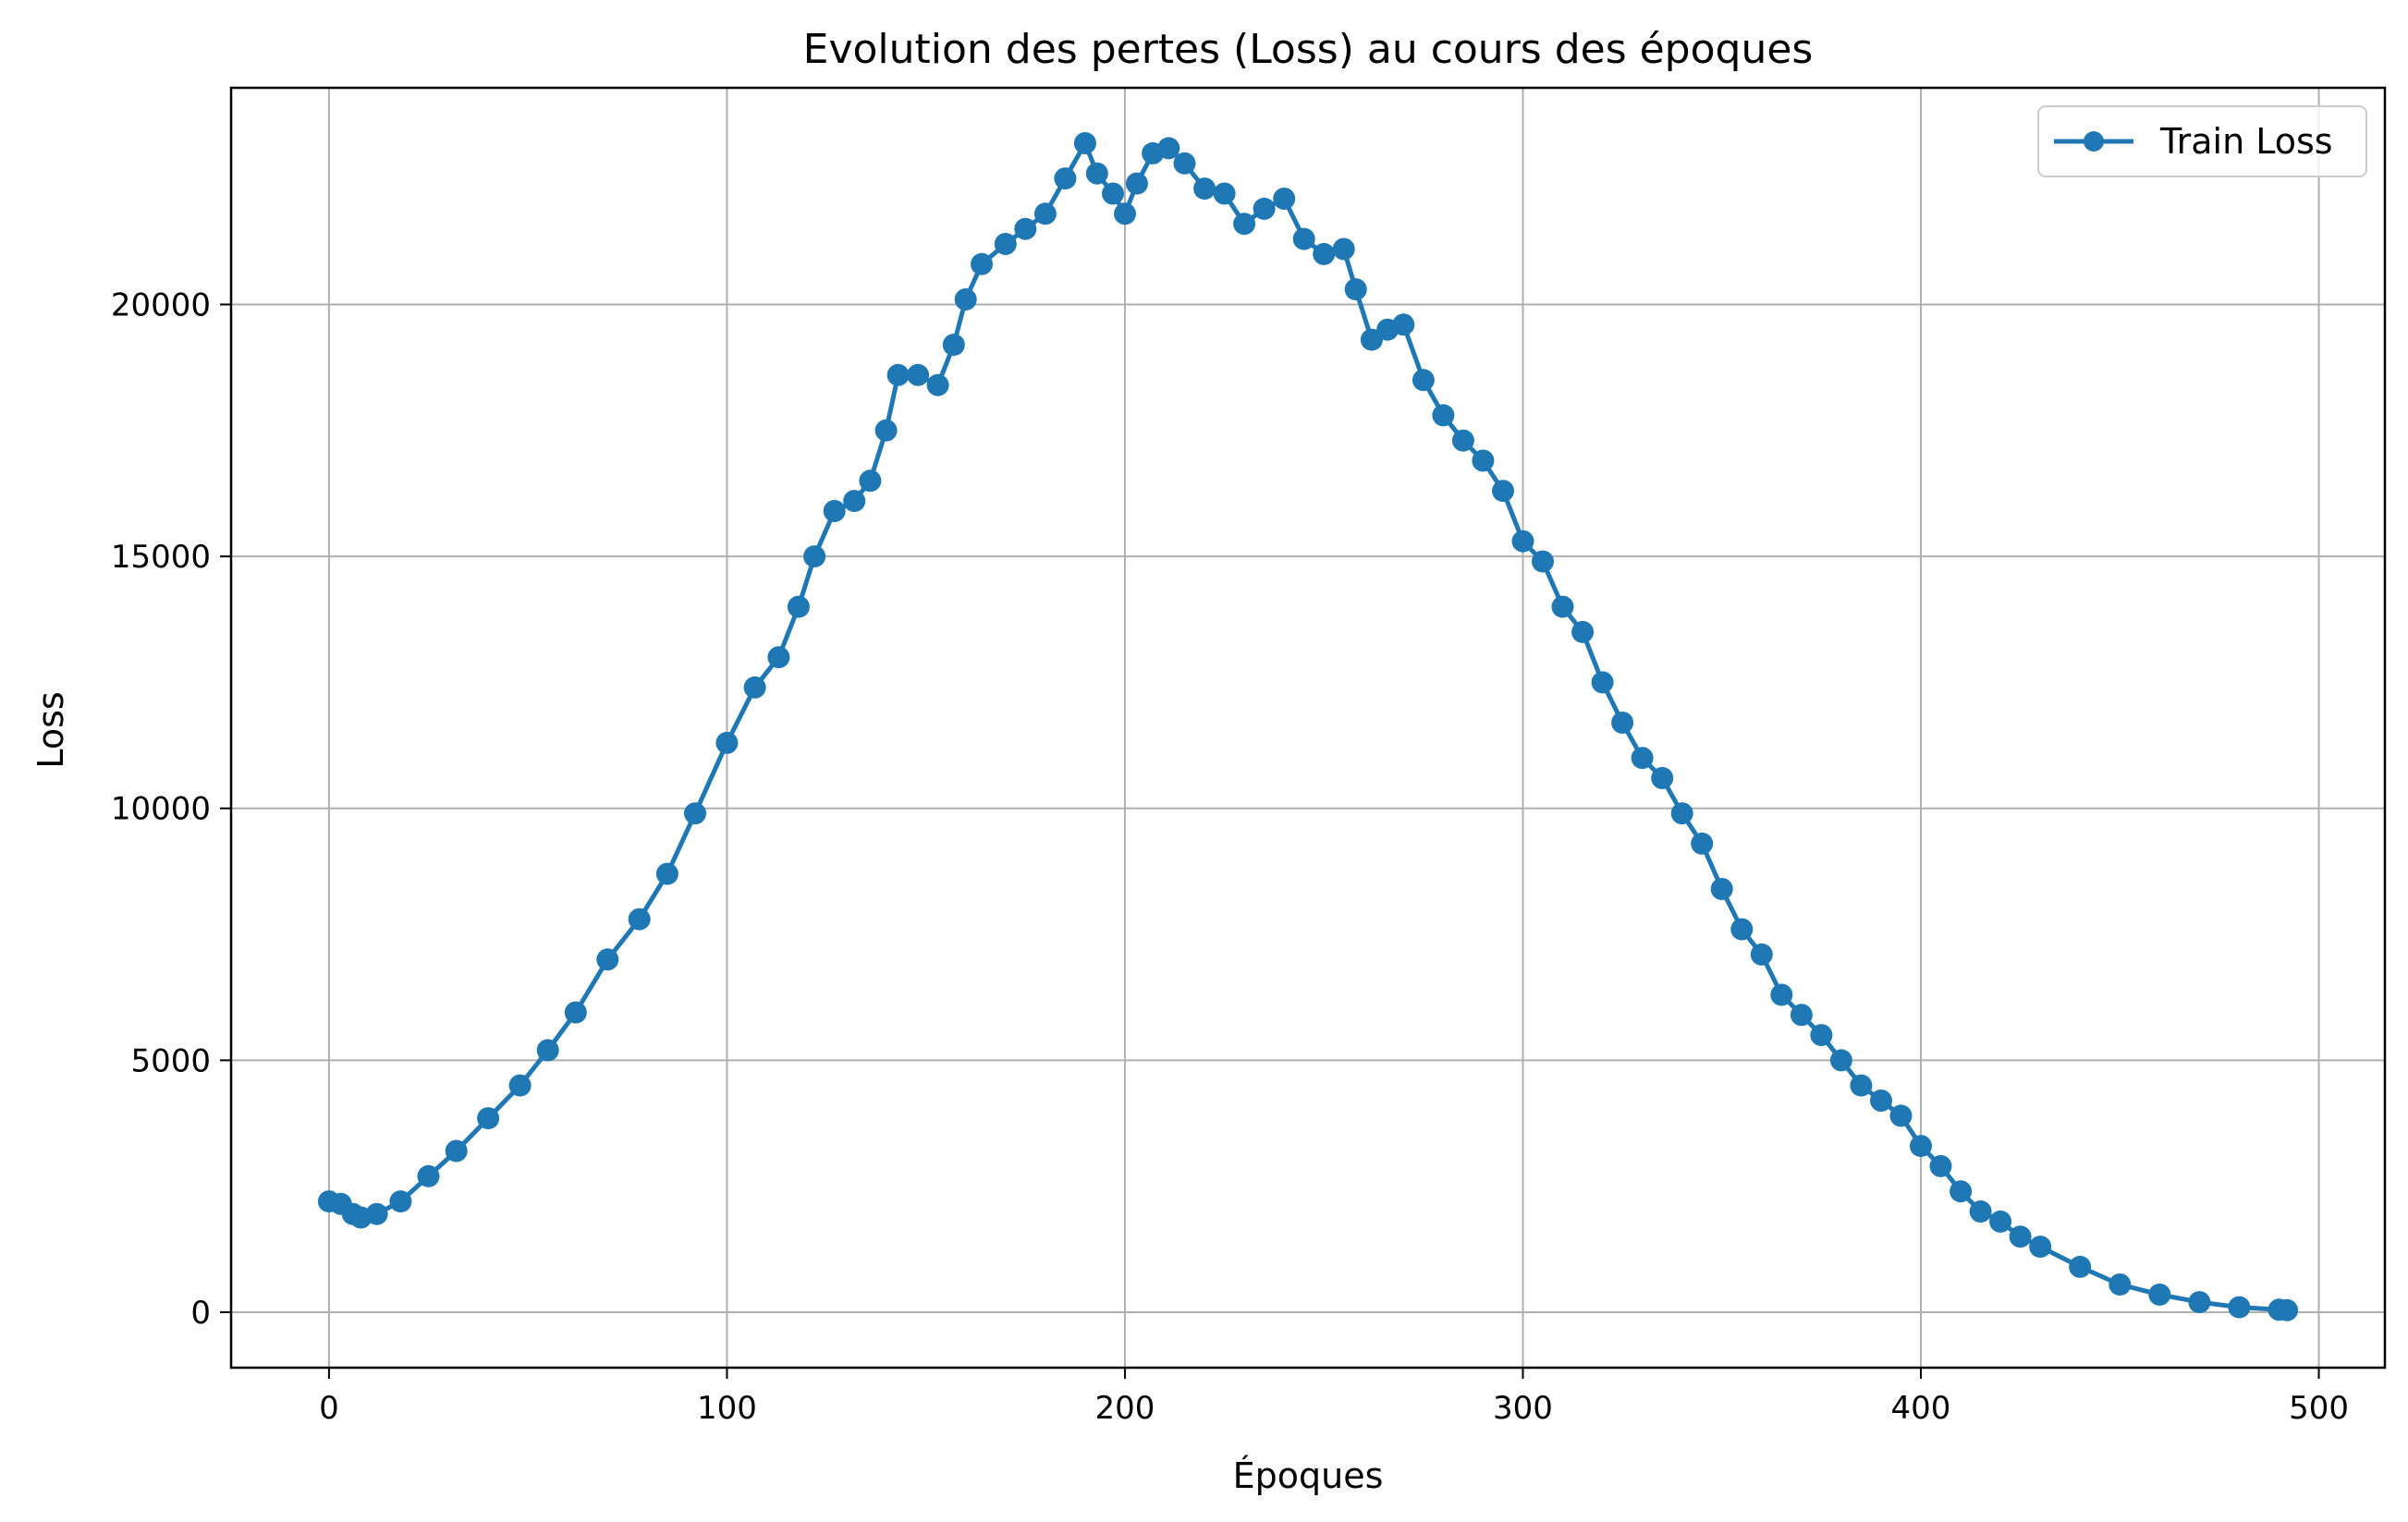  Describe the element at coordinates (727, 1408) in the screenshot. I see `x-tick-label: 100` at that location.